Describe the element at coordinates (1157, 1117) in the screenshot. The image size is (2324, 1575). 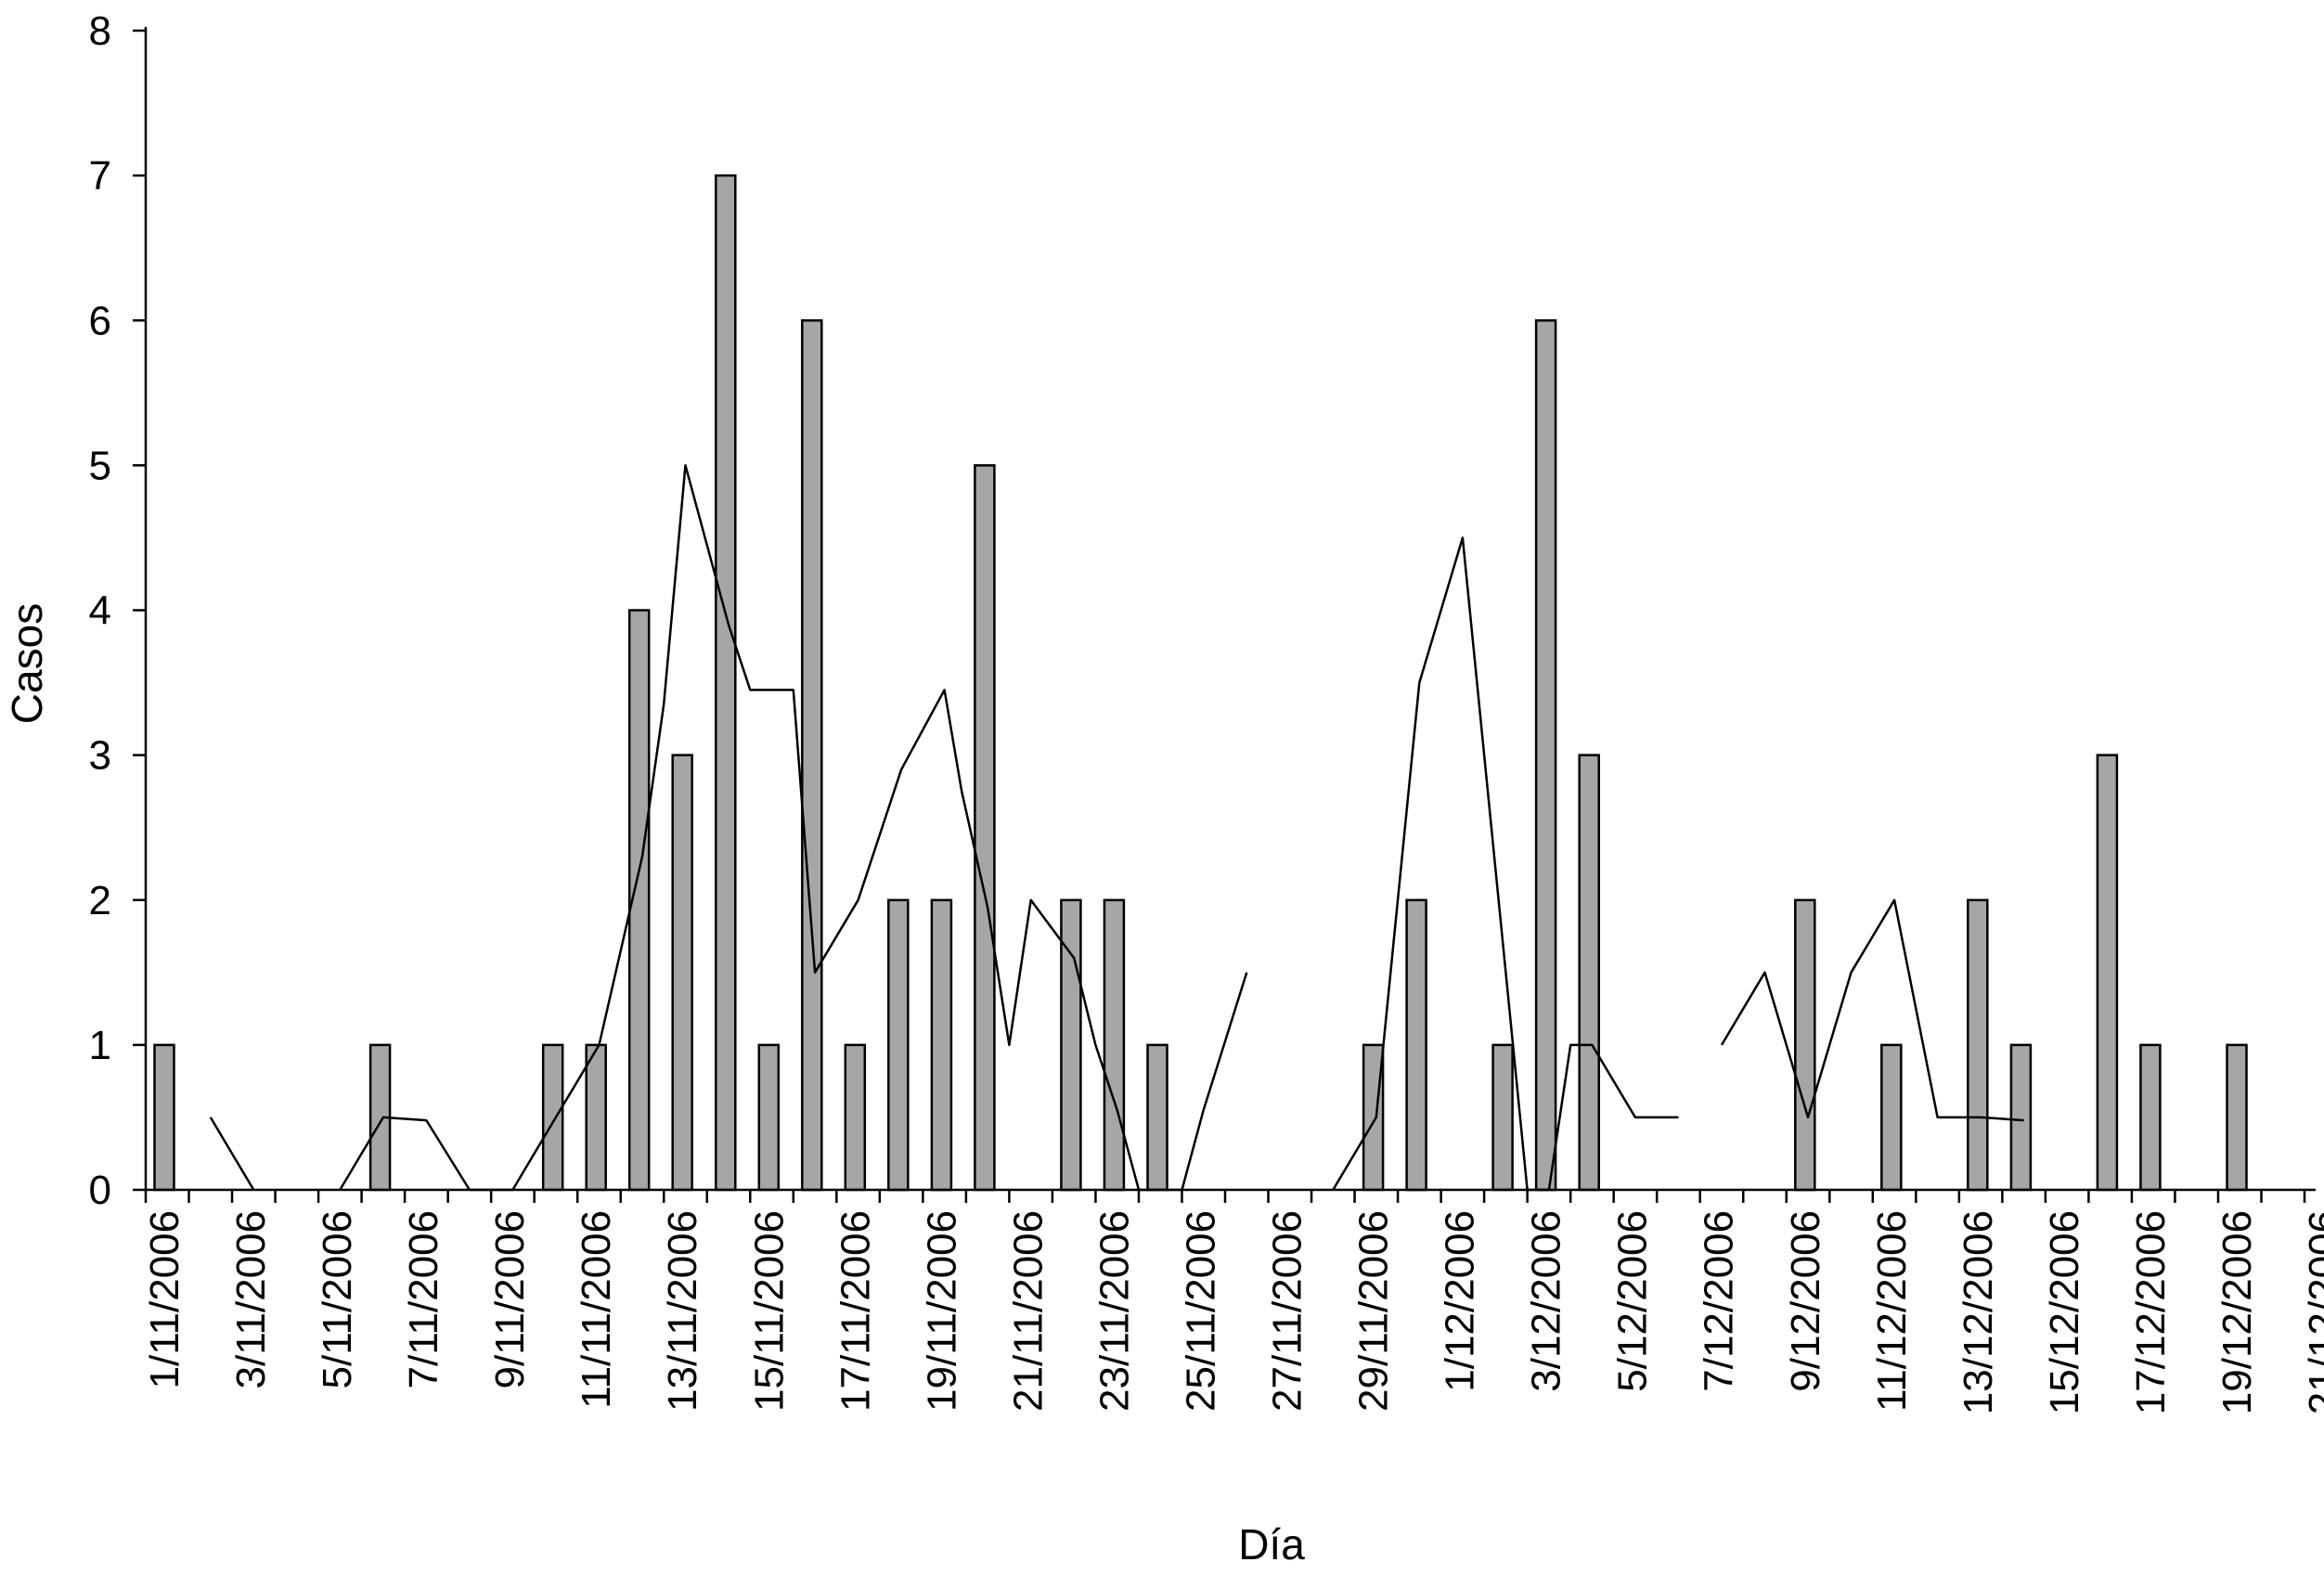
I see `bar-24/11/2006` at that location.